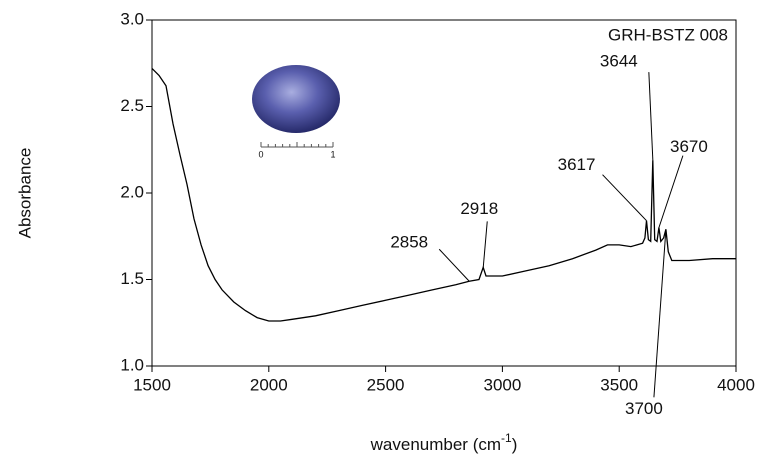  Describe the element at coordinates (152, 384) in the screenshot. I see `x-tick-label: 1500` at that location.